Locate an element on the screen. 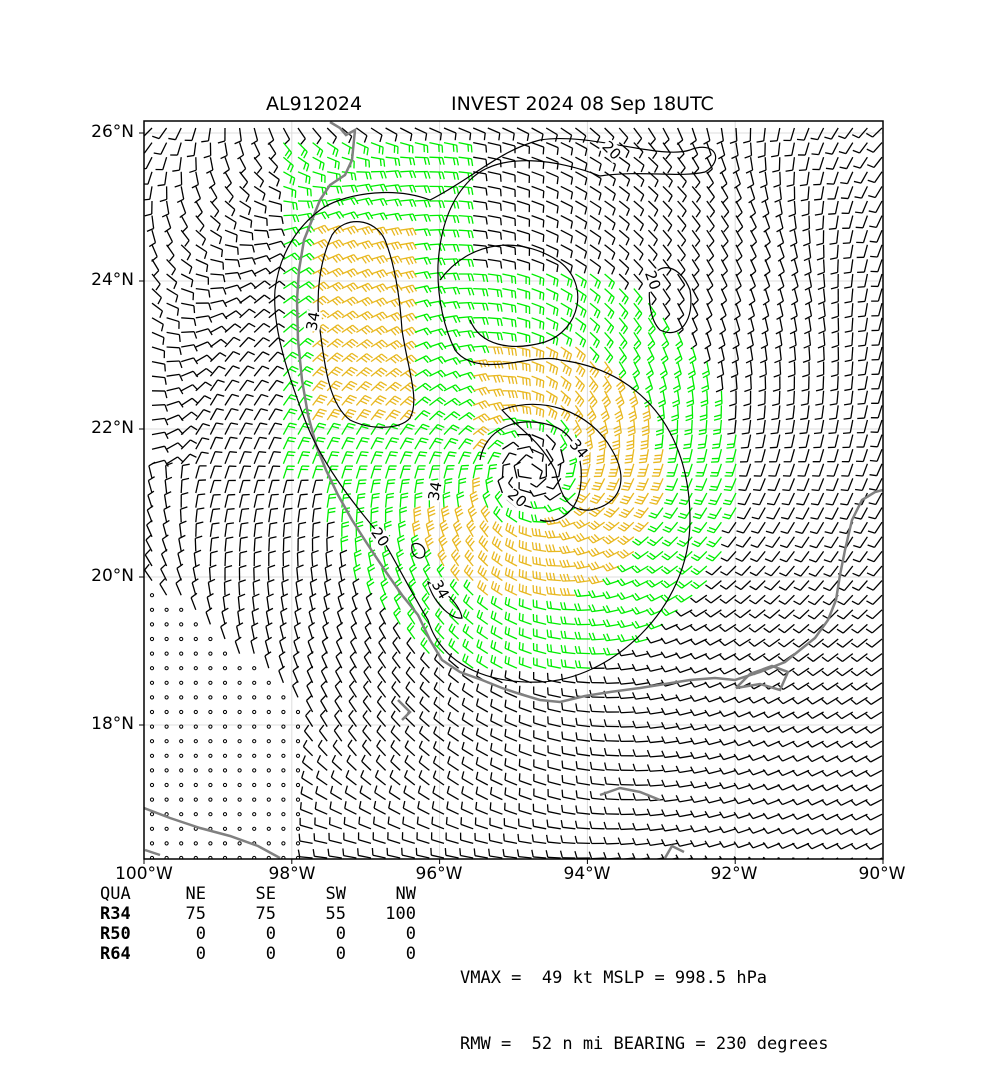 This screenshot has height=1077, width=1000. contour-label: 20 is located at coordinates (517, 498).